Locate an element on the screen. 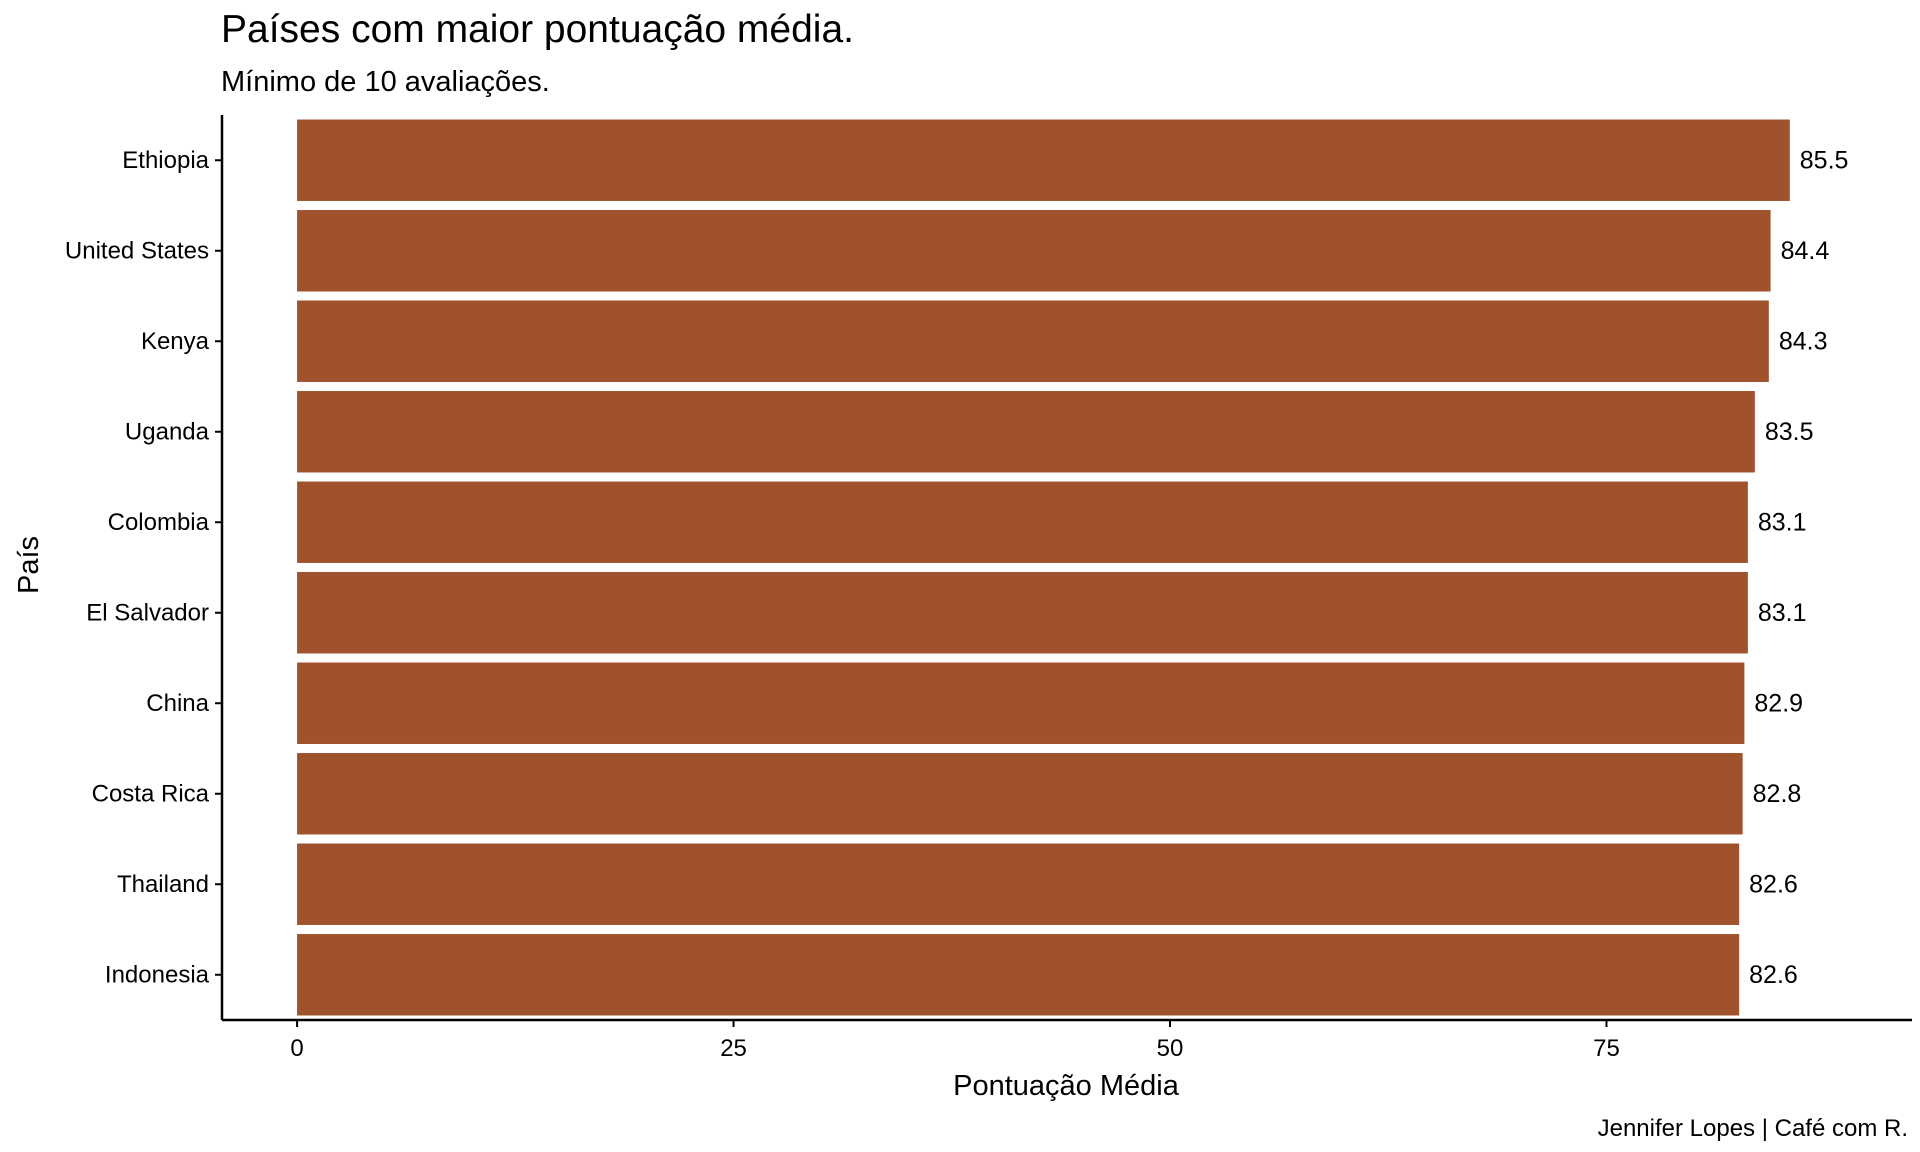 Image resolution: width=1920 pixels, height=1152 pixels. y-tick-label: Indonesia is located at coordinates (157, 974).